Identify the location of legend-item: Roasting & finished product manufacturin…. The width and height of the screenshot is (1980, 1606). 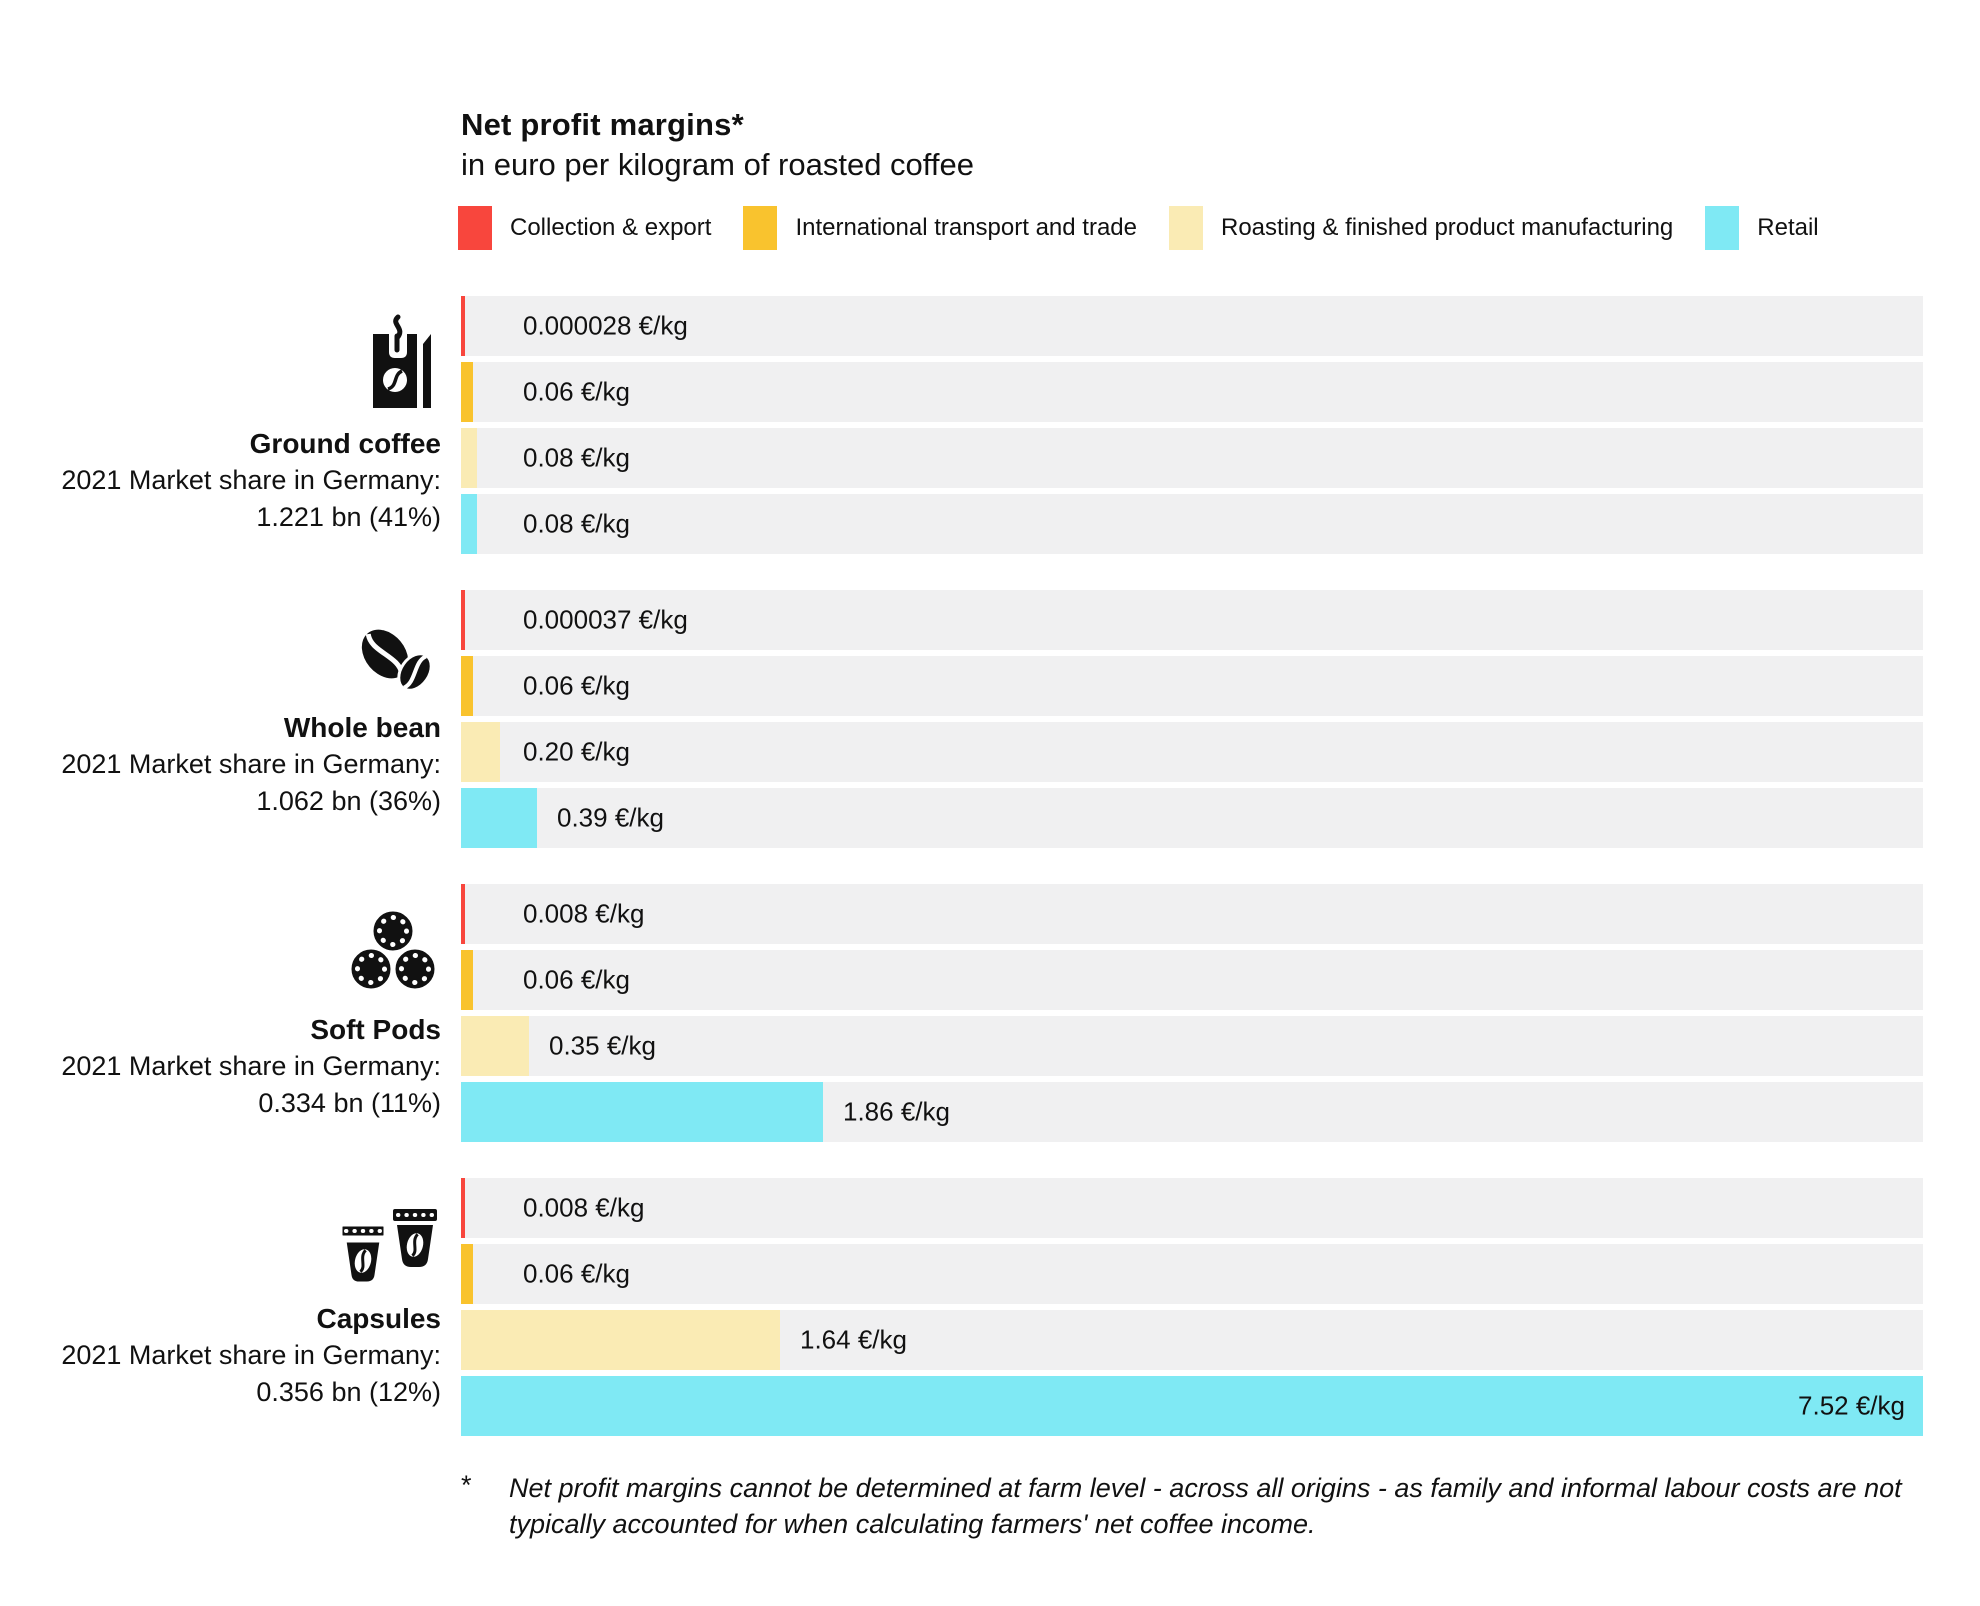
(1421, 228).